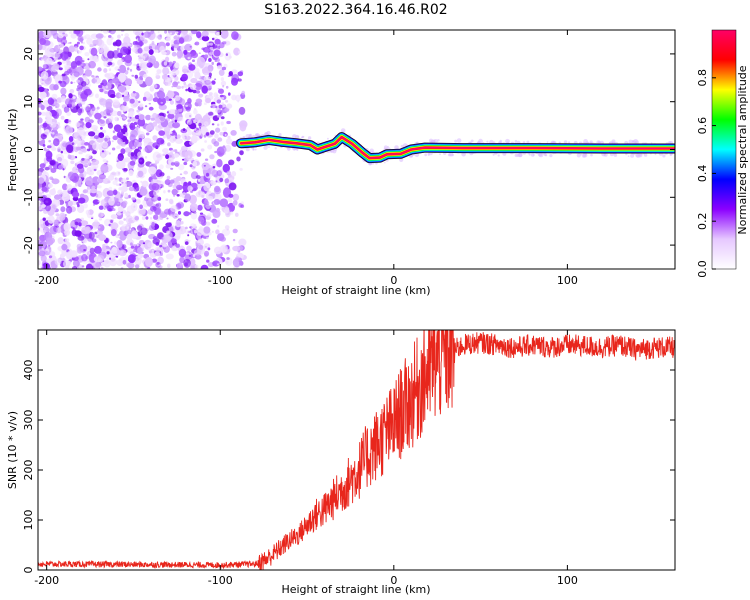 This screenshot has width=750, height=600. What do you see at coordinates (567, 580) in the screenshot?
I see `x-tick-label: 100` at bounding box center [567, 580].